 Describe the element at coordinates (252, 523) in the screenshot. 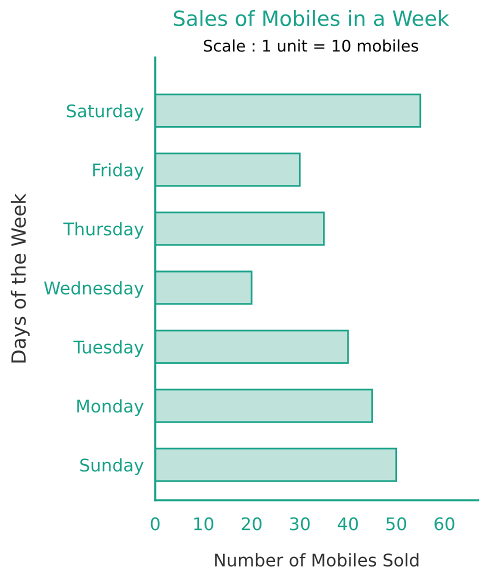

I see `x-tick-label: 20` at that location.